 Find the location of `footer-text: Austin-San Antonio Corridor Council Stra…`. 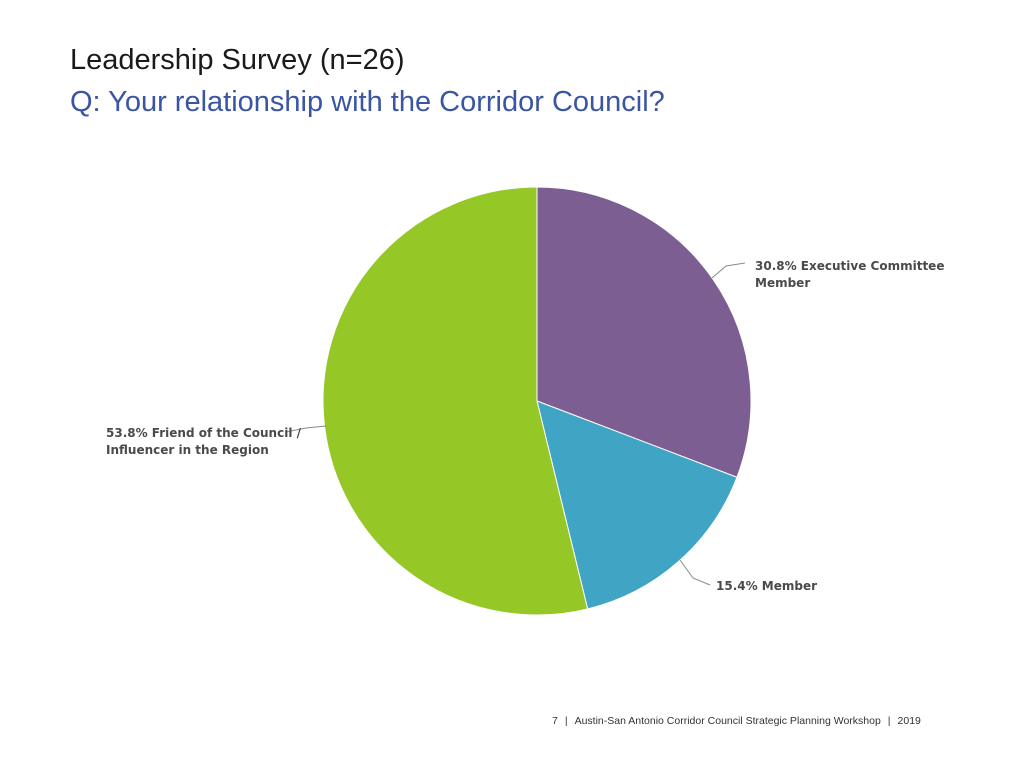

footer-text: Austin-San Antonio Corridor Council Stra… is located at coordinates (727, 721).